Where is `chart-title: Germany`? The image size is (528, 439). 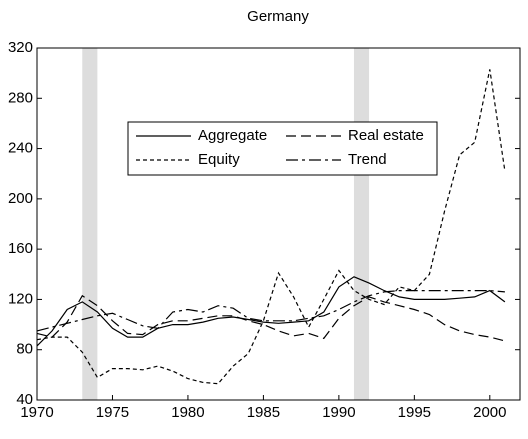 chart-title: Germany is located at coordinates (278, 16).